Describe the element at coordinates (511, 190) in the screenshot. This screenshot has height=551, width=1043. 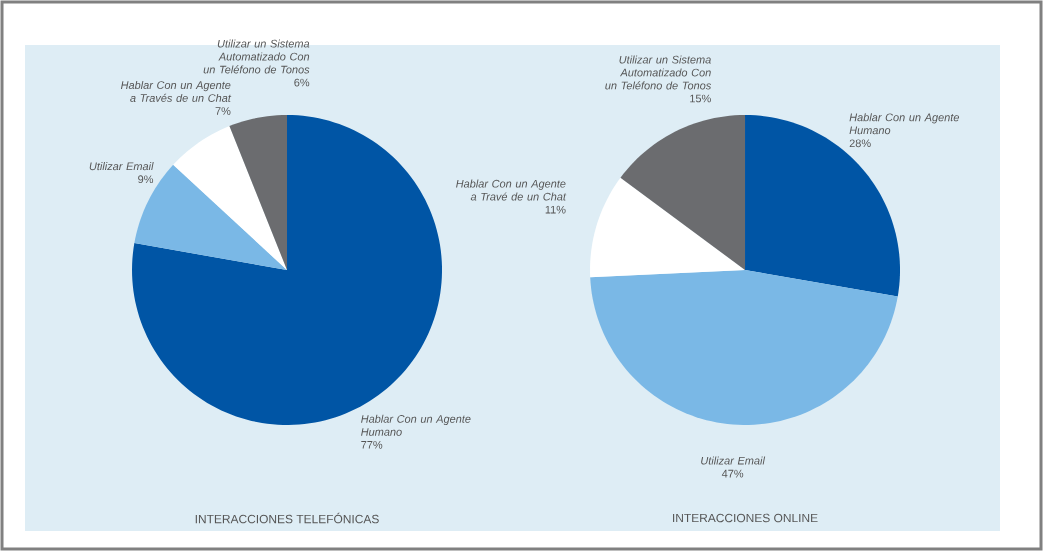
I see `slice-label: Hablar Con un Agente a Travé de un Chat` at that location.